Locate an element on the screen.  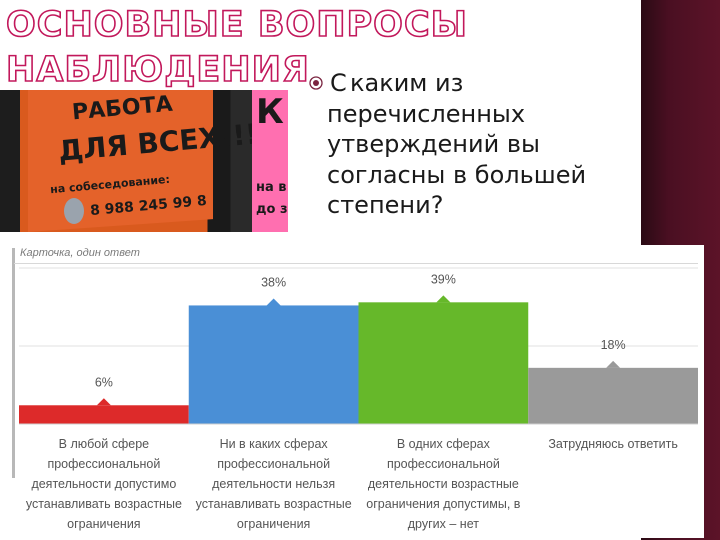
category-label-2-line-5: ограничения is located at coordinates (273, 524).